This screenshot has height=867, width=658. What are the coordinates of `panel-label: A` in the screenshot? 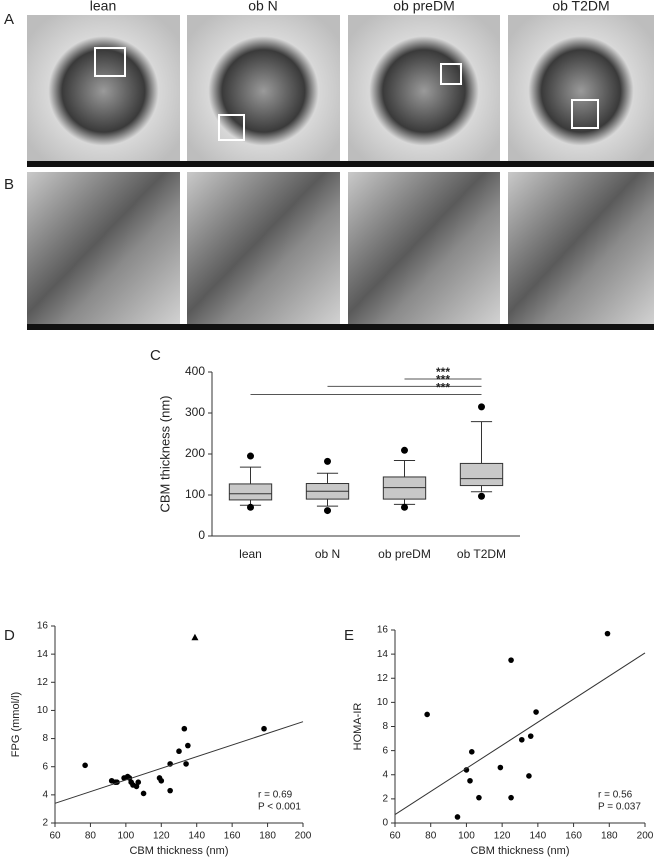 It's located at (9, 19).